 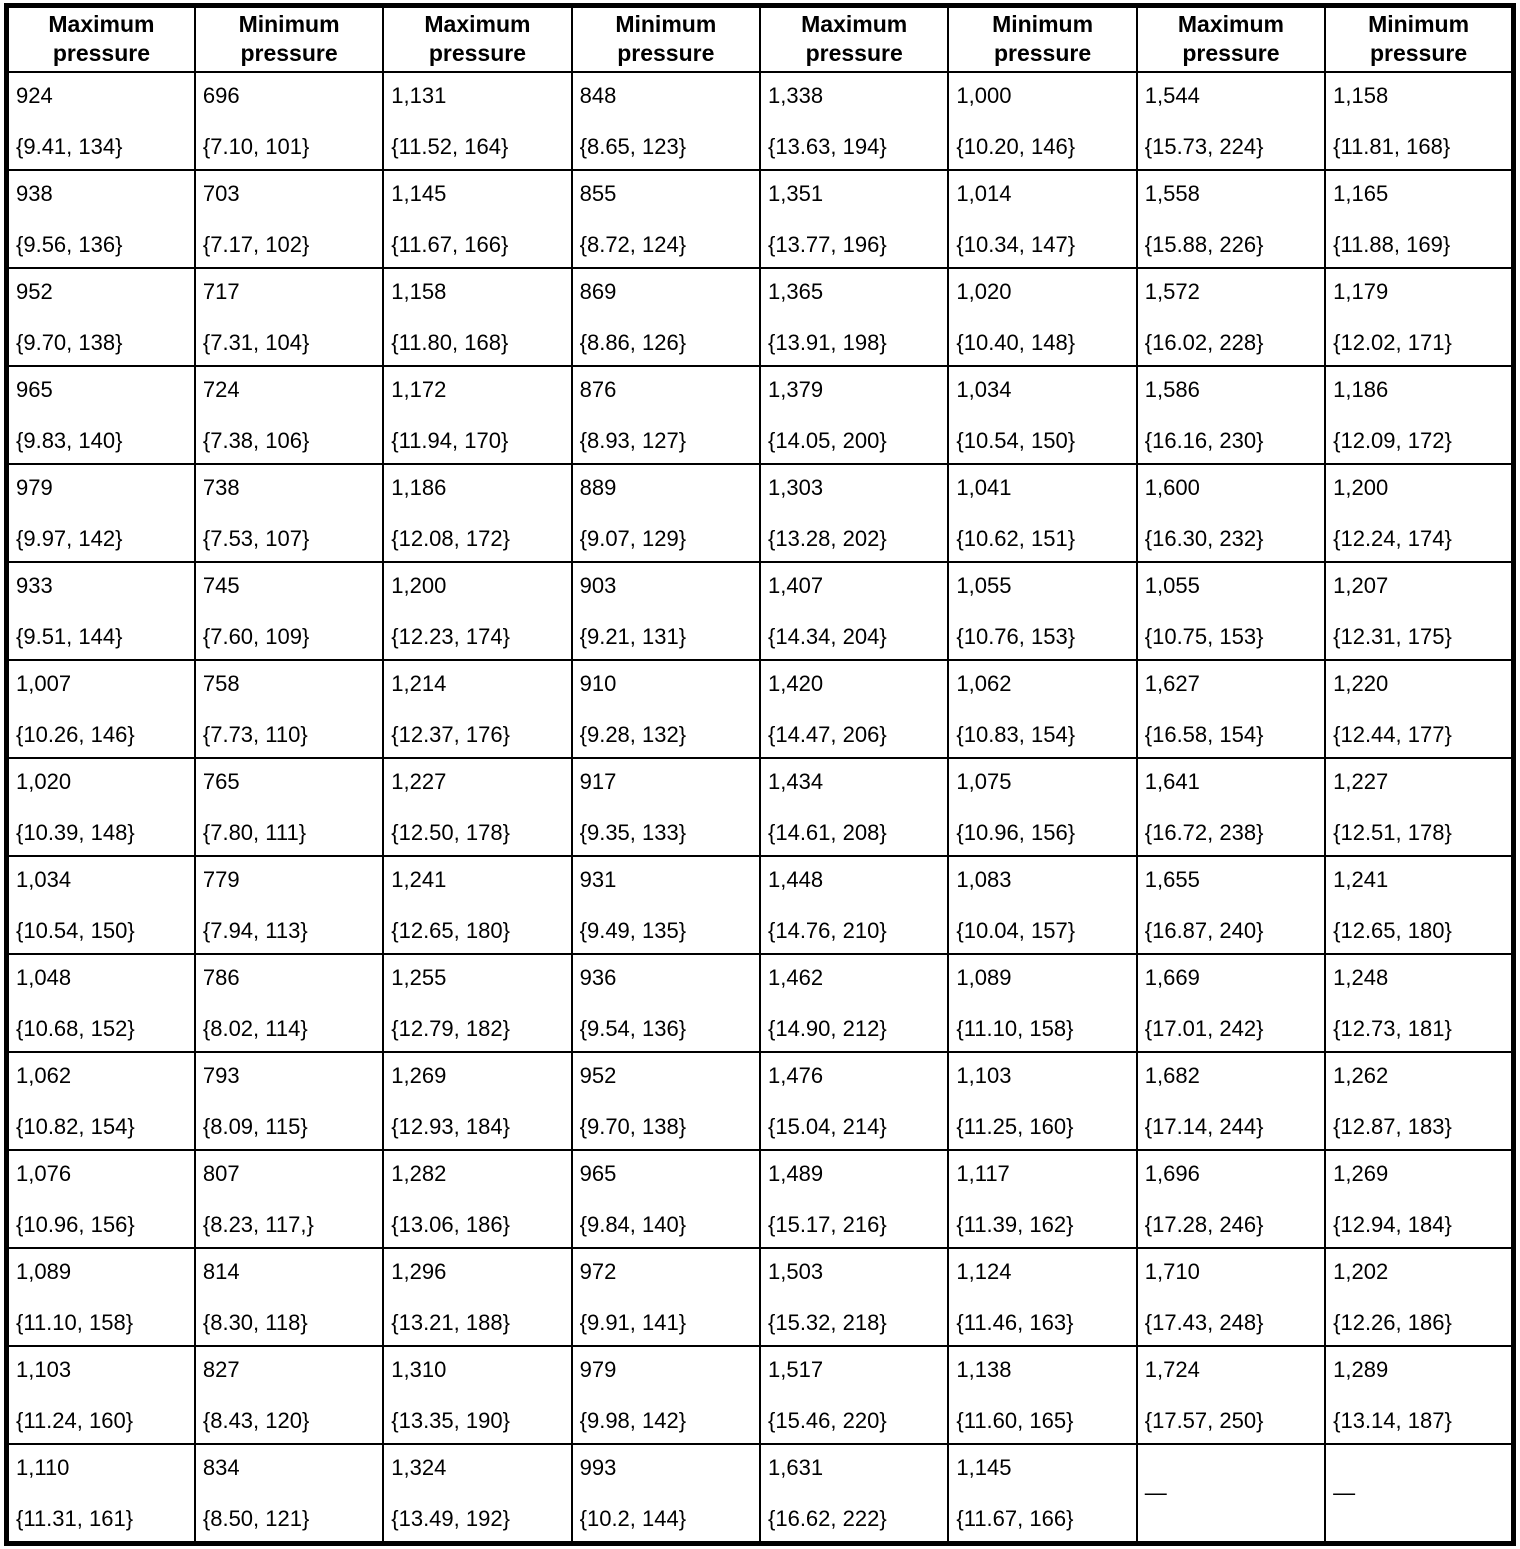 I want to click on table-cell: 1,202 {12.26, 186}, so click(x=1419, y=1296).